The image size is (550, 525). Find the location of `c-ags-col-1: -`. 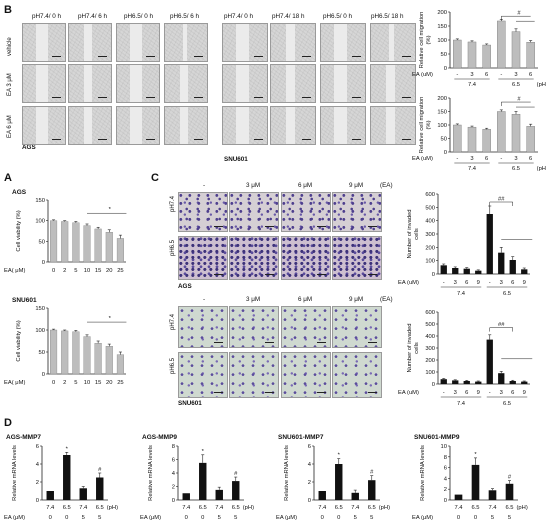

c-ags-col-1: - is located at coordinates (204, 185).